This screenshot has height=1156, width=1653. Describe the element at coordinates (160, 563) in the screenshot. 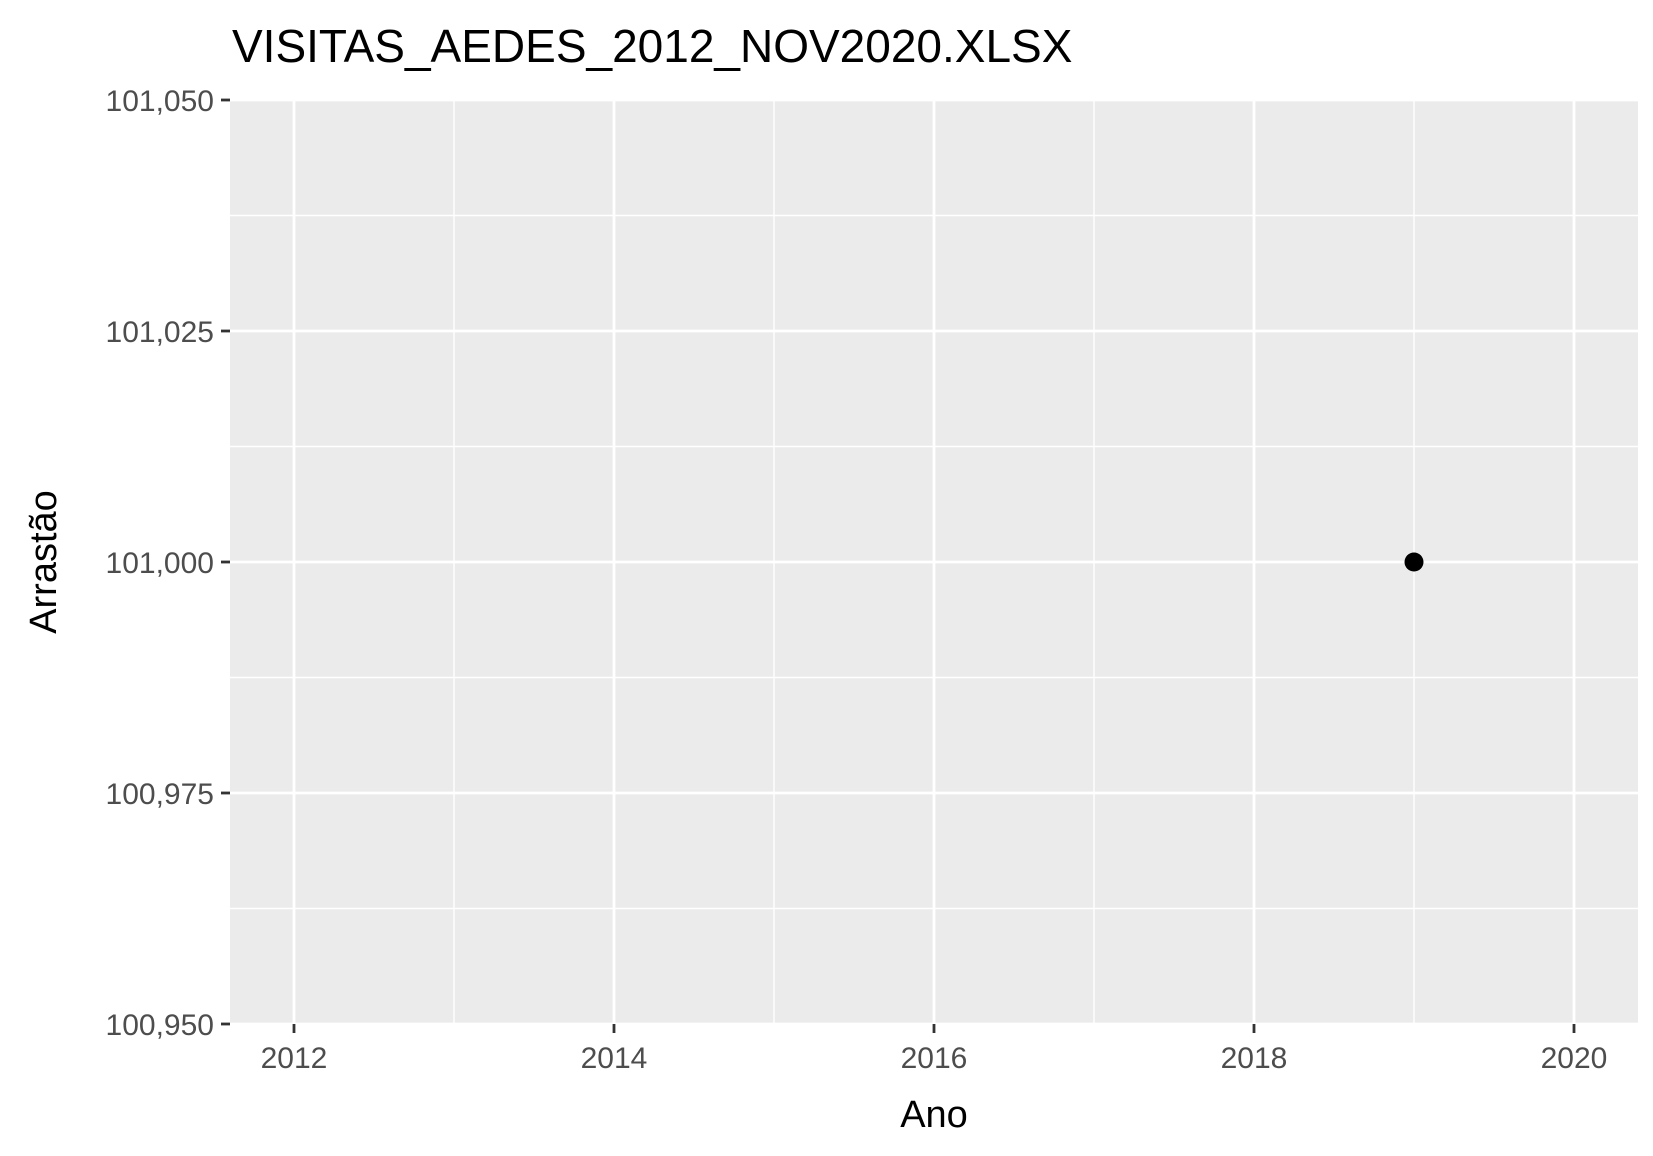

I see `y-tick-label: 101,000` at that location.